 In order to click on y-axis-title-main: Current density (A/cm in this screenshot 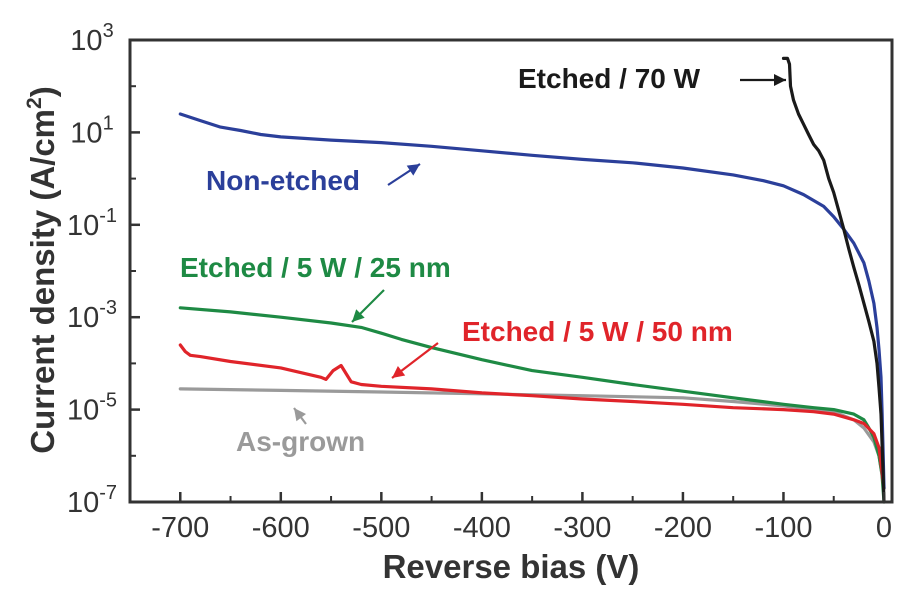, I will do `click(42, 281)`.